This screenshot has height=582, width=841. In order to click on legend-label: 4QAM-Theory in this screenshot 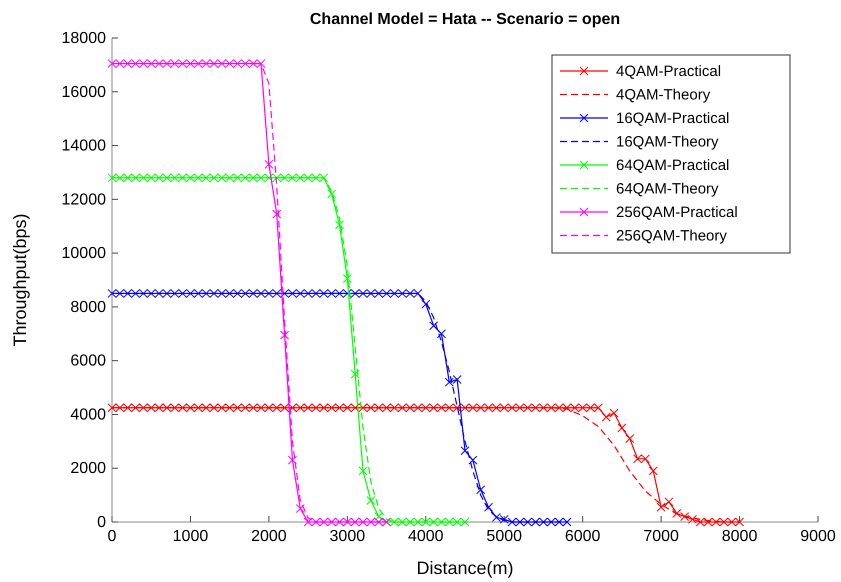, I will do `click(663, 95)`.